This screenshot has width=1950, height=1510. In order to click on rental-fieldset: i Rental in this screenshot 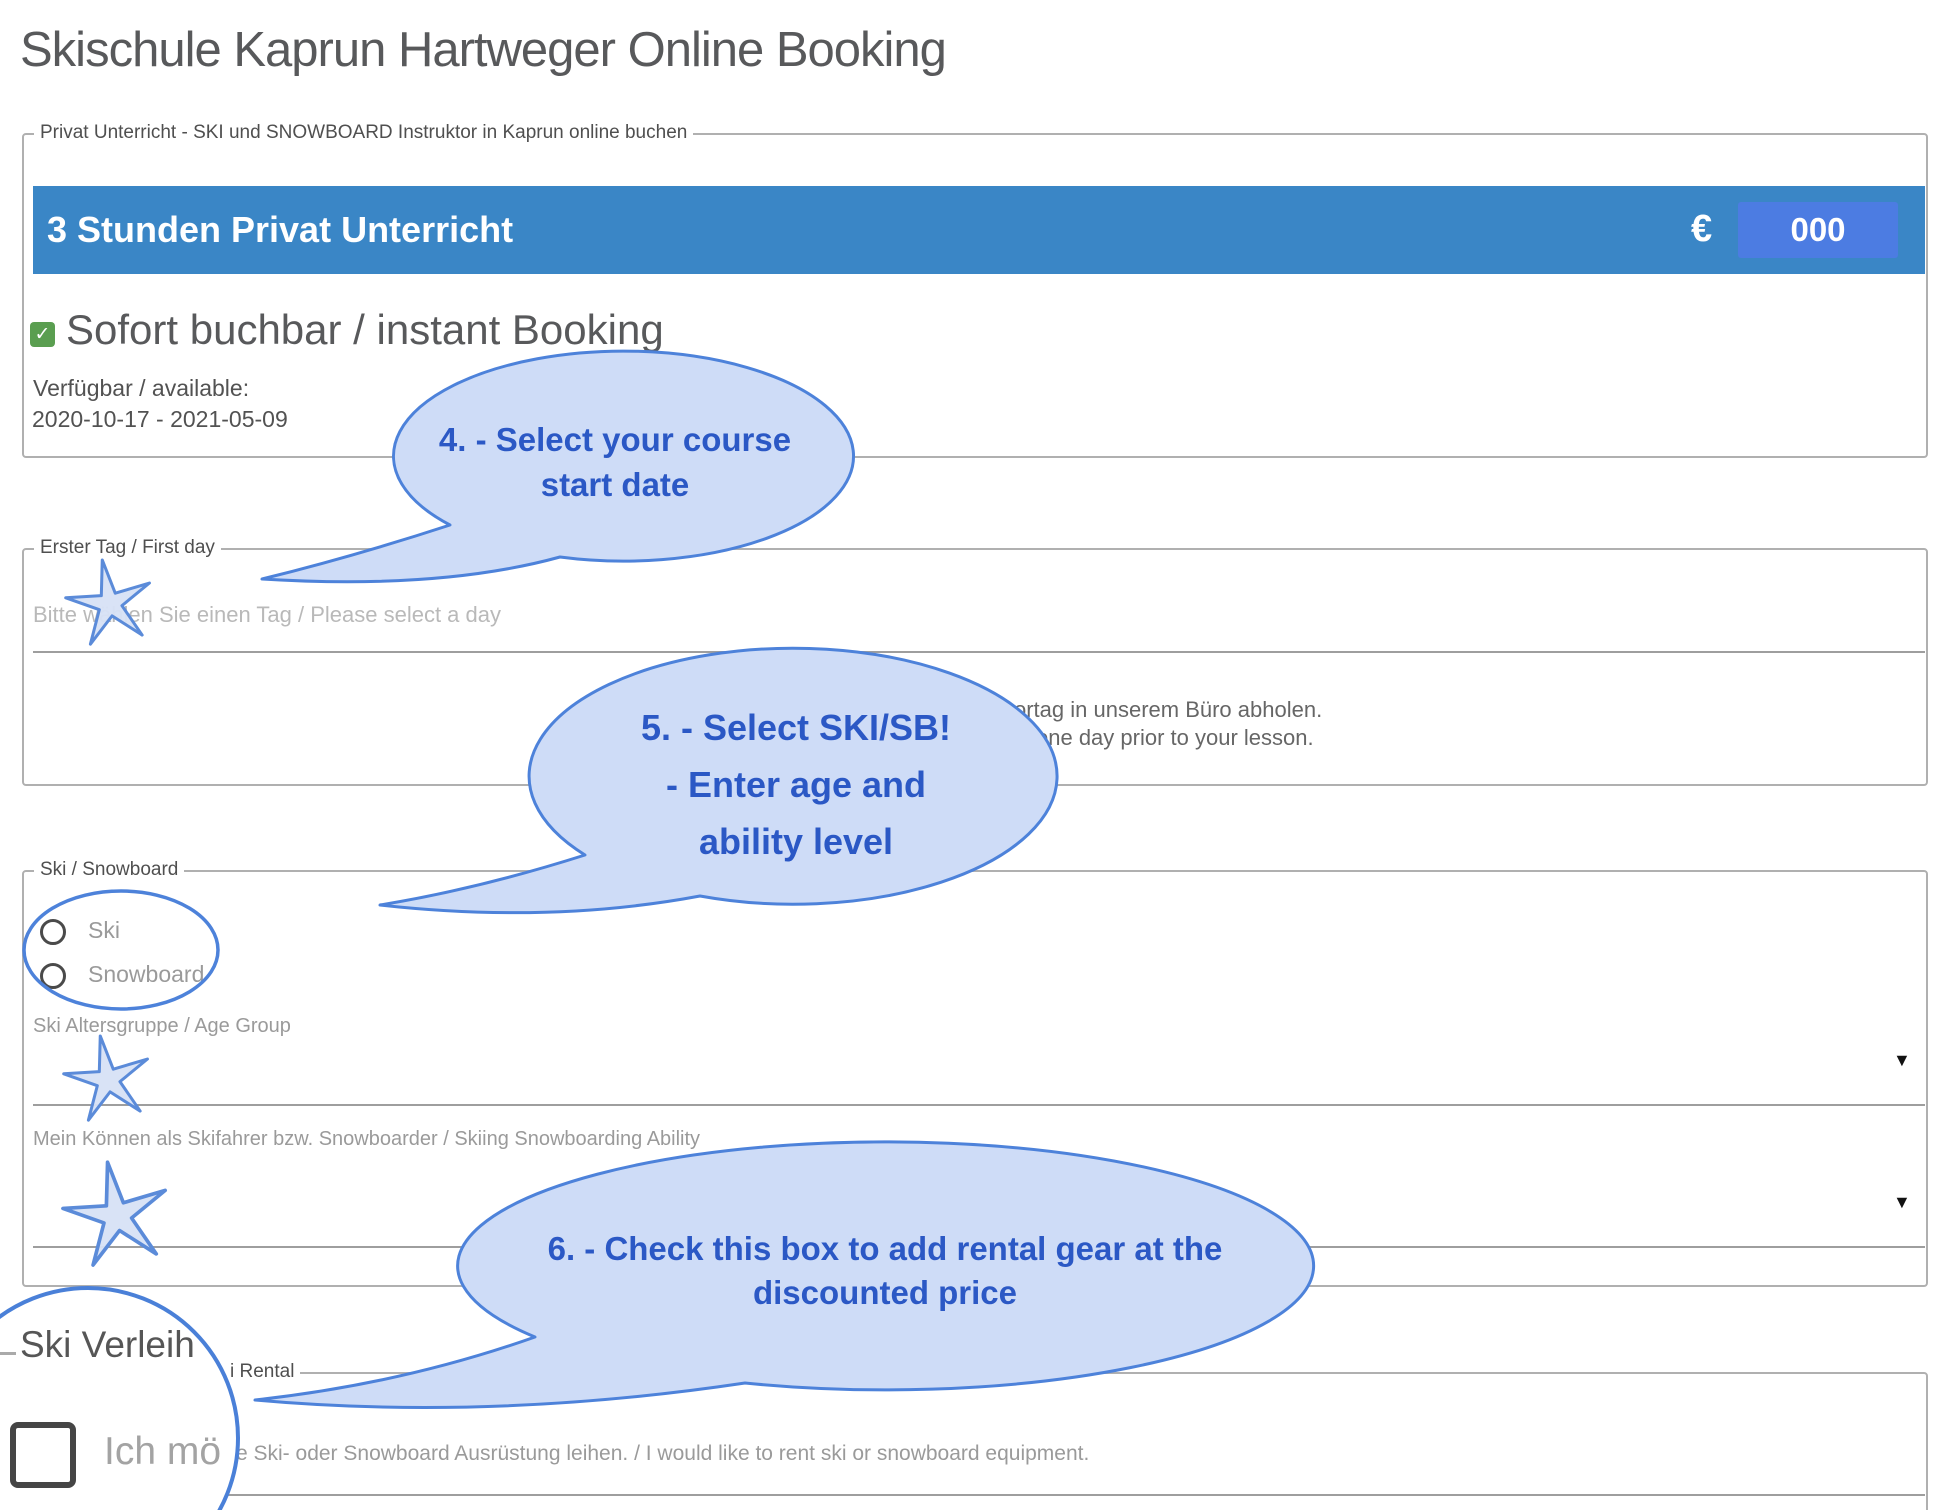, I will do `click(975, 1435)`.